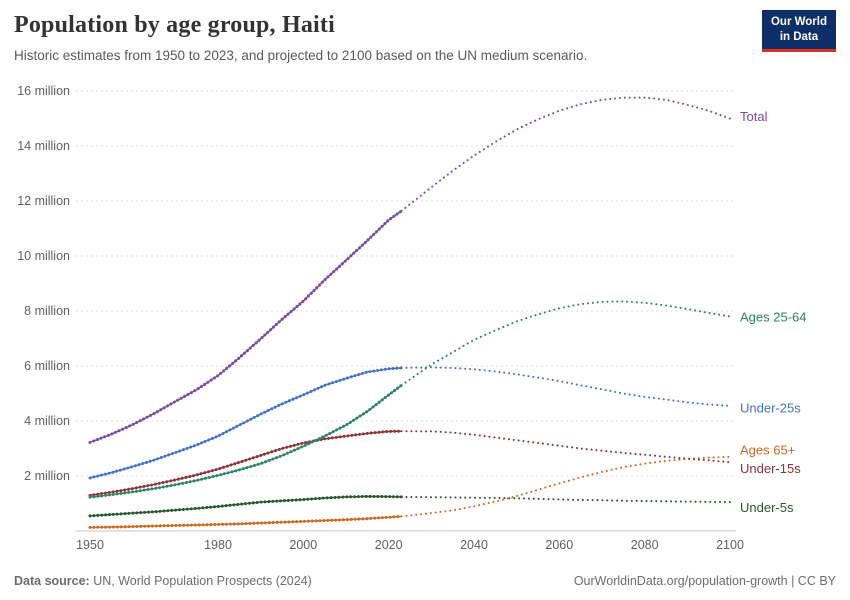  Describe the element at coordinates (565, 154) in the screenshot. I see `series-projected-total` at that location.